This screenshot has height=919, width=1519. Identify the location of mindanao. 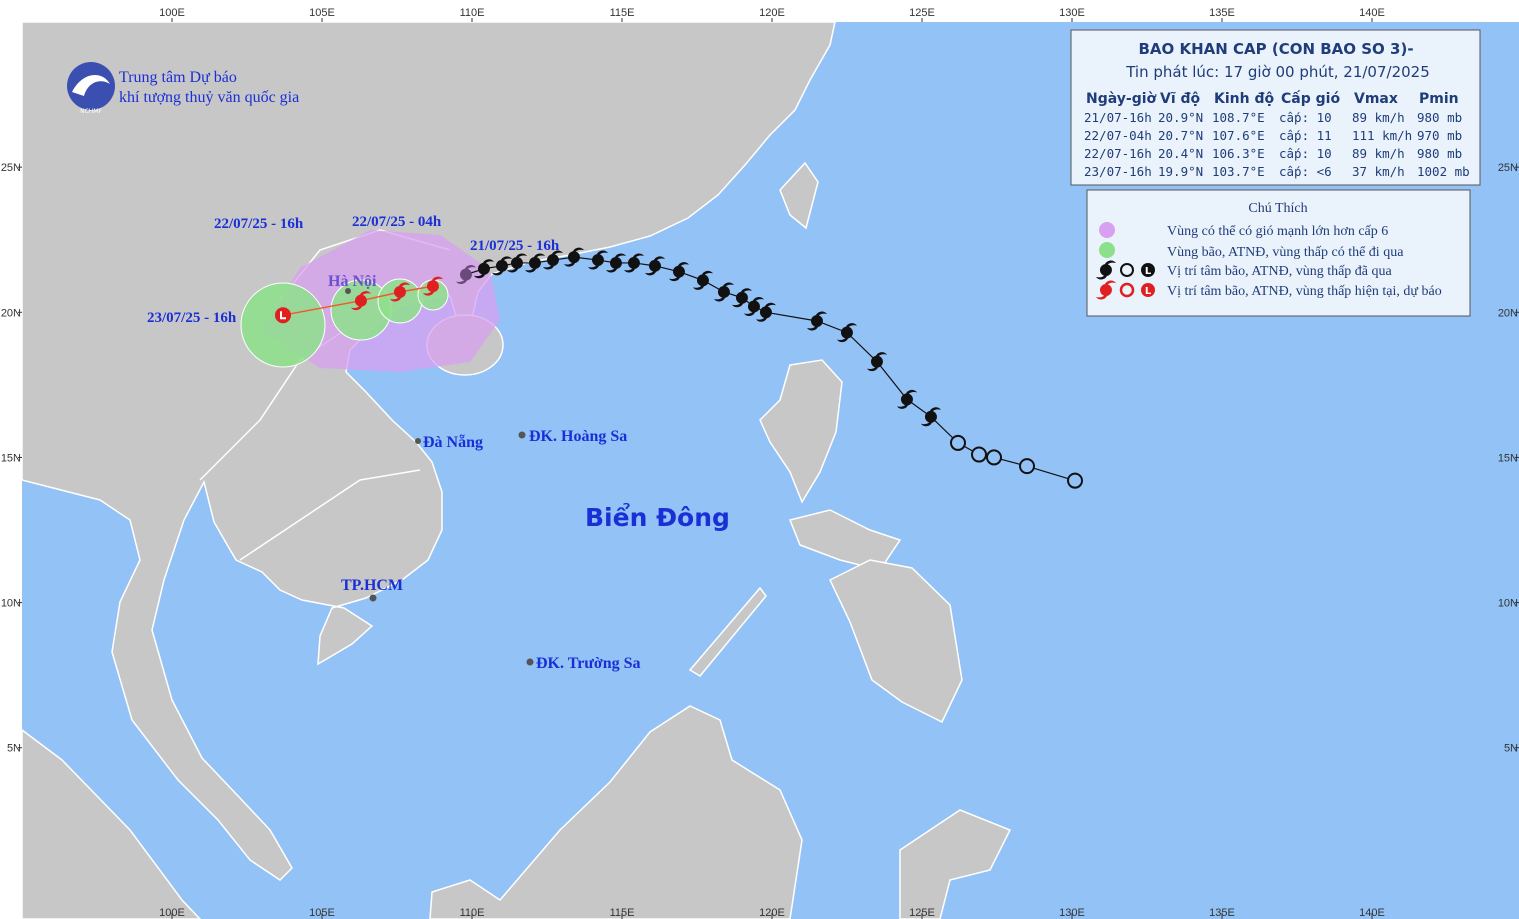
(896, 641).